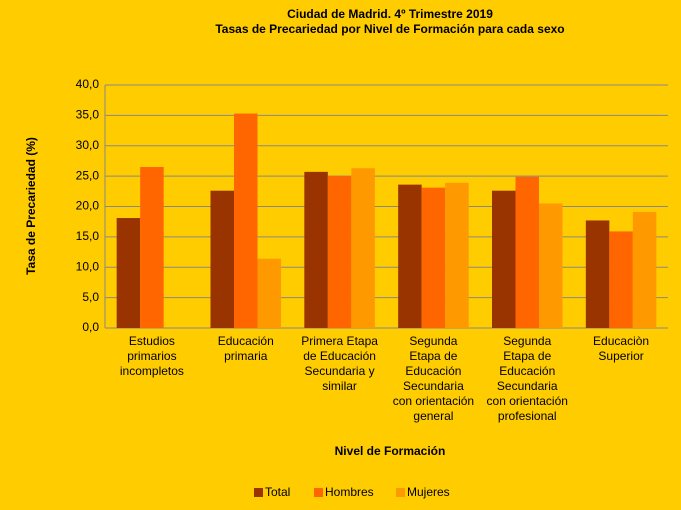 Image resolution: width=681 pixels, height=510 pixels. What do you see at coordinates (88, 145) in the screenshot?
I see `y-tick-label: 30,0` at bounding box center [88, 145].